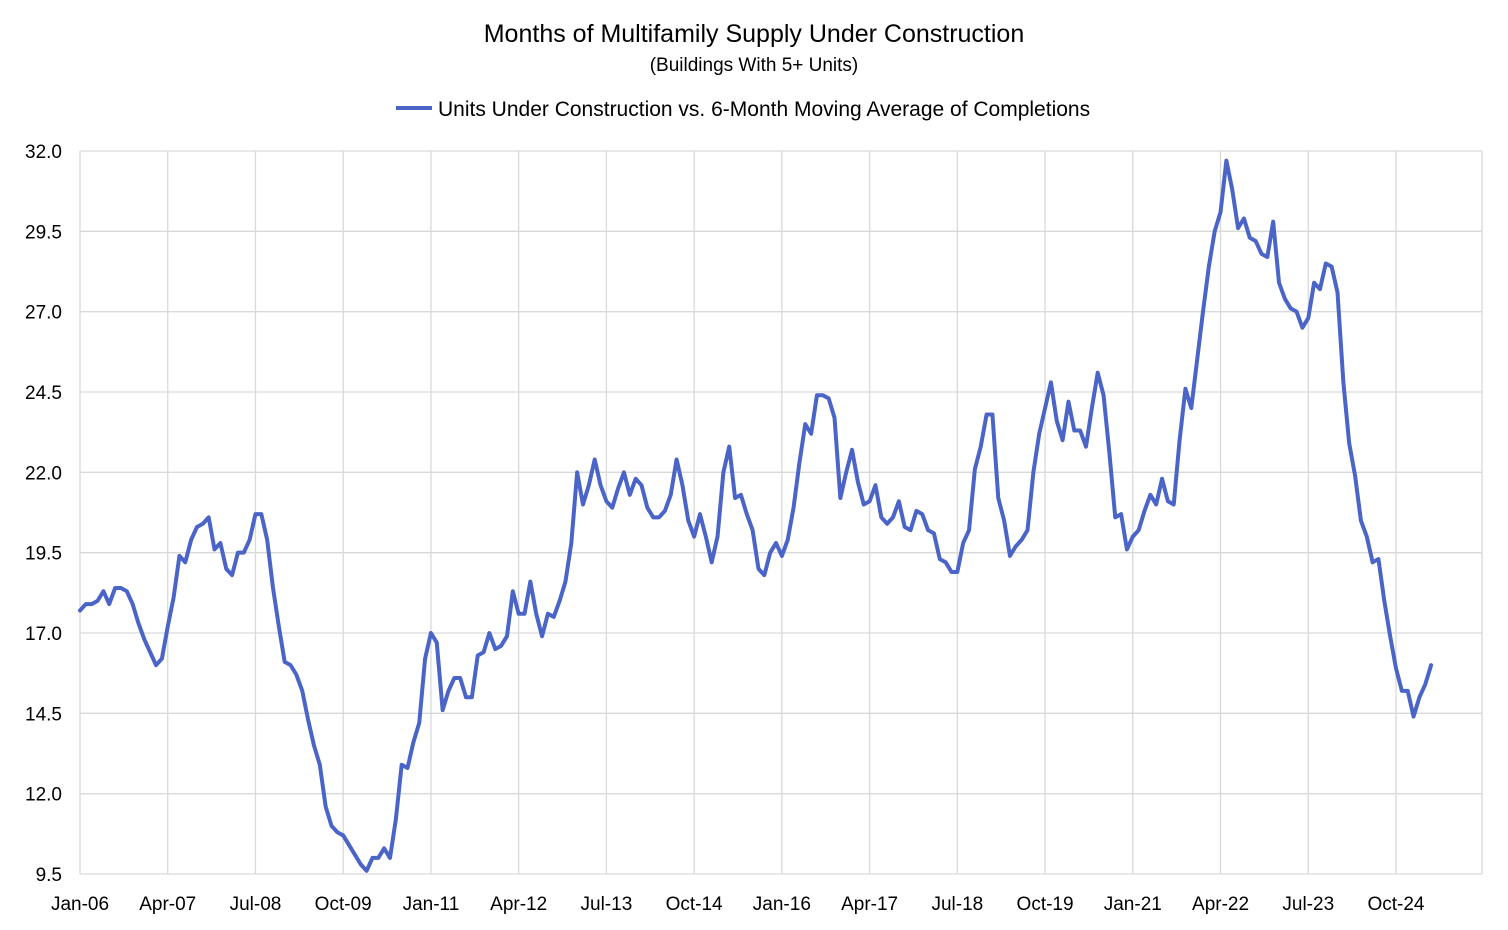 The height and width of the screenshot is (930, 1508). I want to click on x-tick-label: Jan-16, so click(782, 904).